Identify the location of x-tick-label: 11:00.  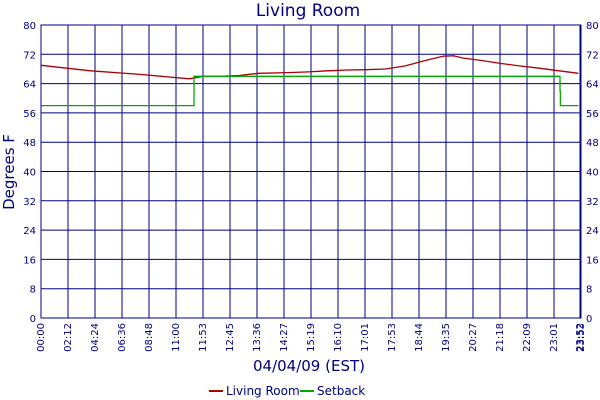
(176, 337).